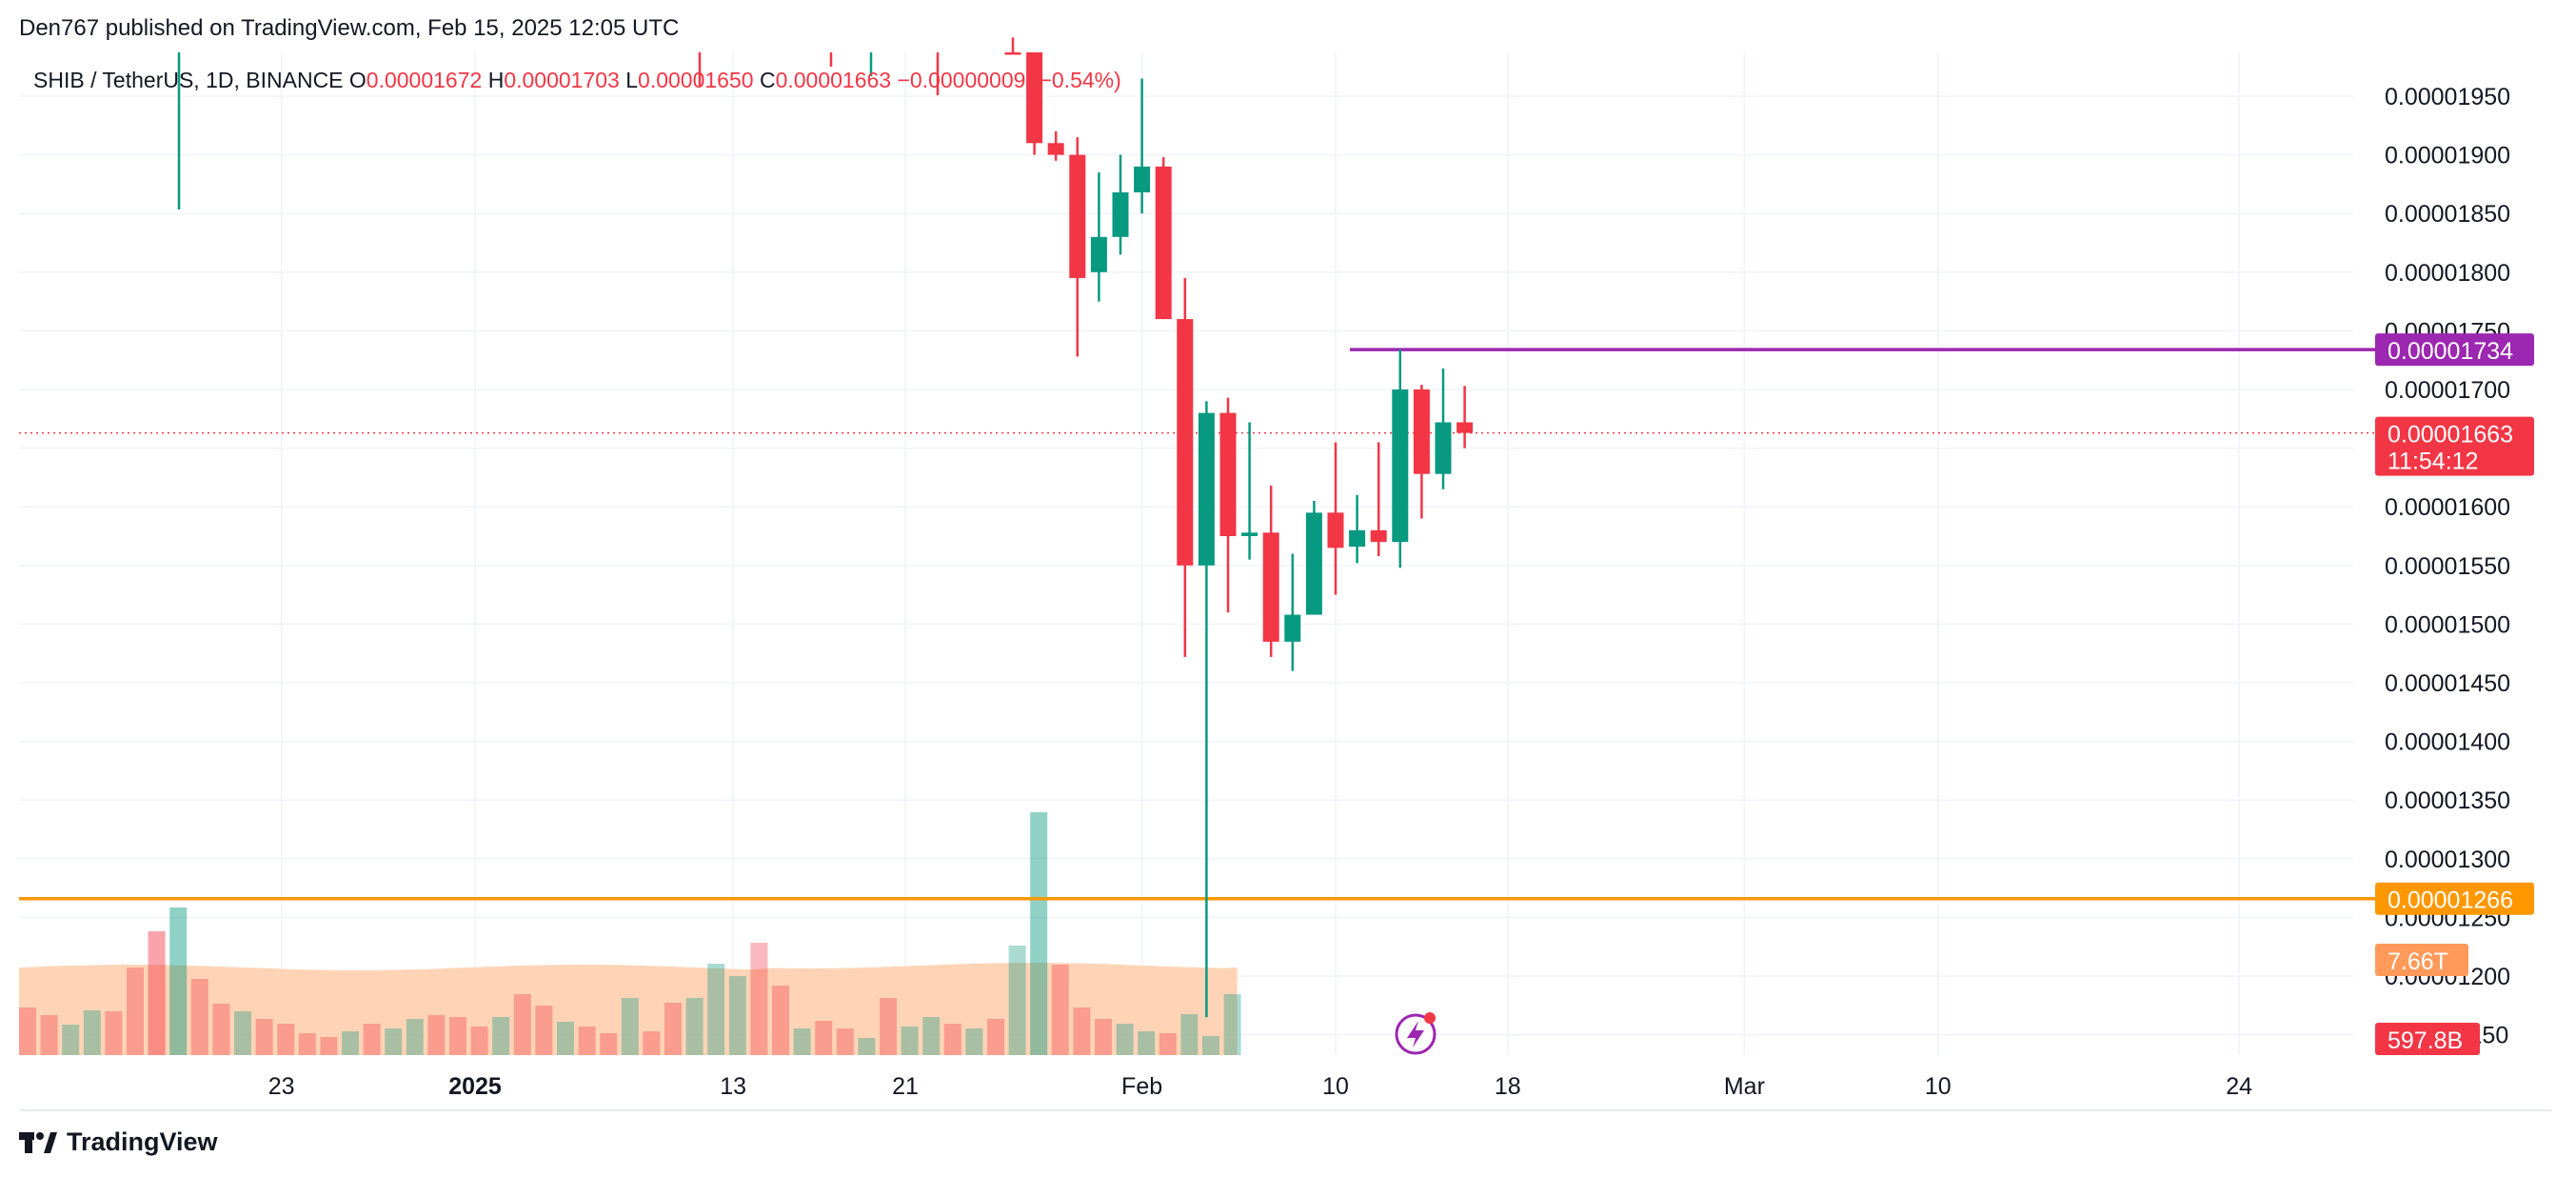 The height and width of the screenshot is (1177, 2576). What do you see at coordinates (427, 80) in the screenshot?
I see `legend-open: 0.00001672` at bounding box center [427, 80].